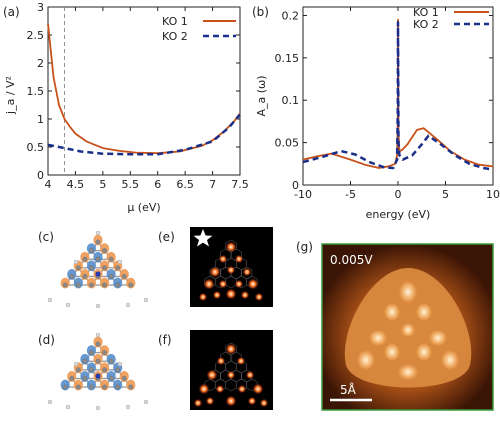  What do you see at coordinates (426, 12) in the screenshot?
I see `legend-label-ko1-b: KO 1` at bounding box center [426, 12].